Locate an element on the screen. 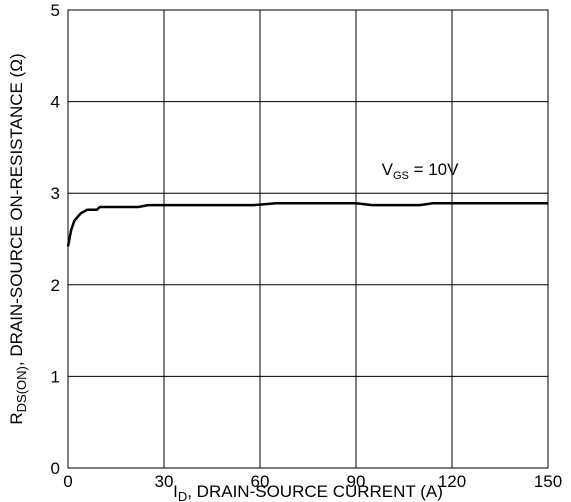 This screenshot has height=502, width=571. x-tick-label: 0 is located at coordinates (67, 481).